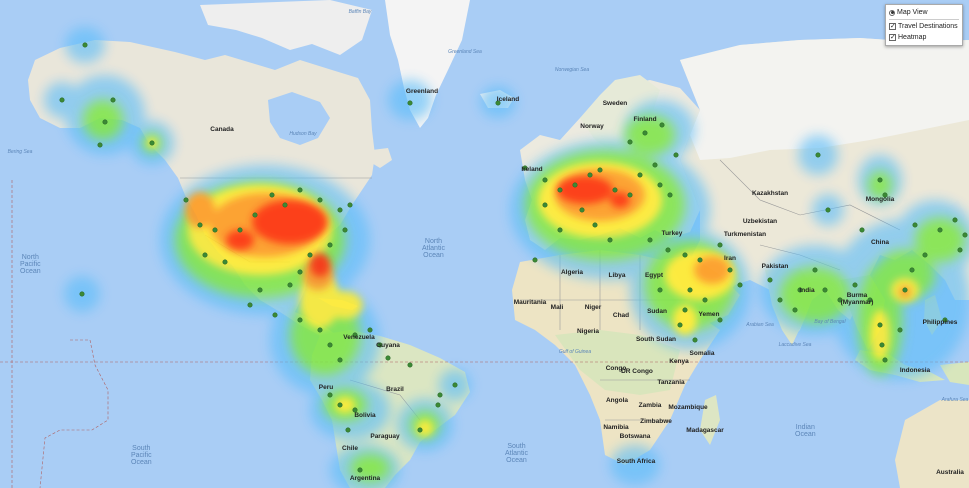  What do you see at coordinates (892, 12) in the screenshot?
I see `map-view-radio` at bounding box center [892, 12].